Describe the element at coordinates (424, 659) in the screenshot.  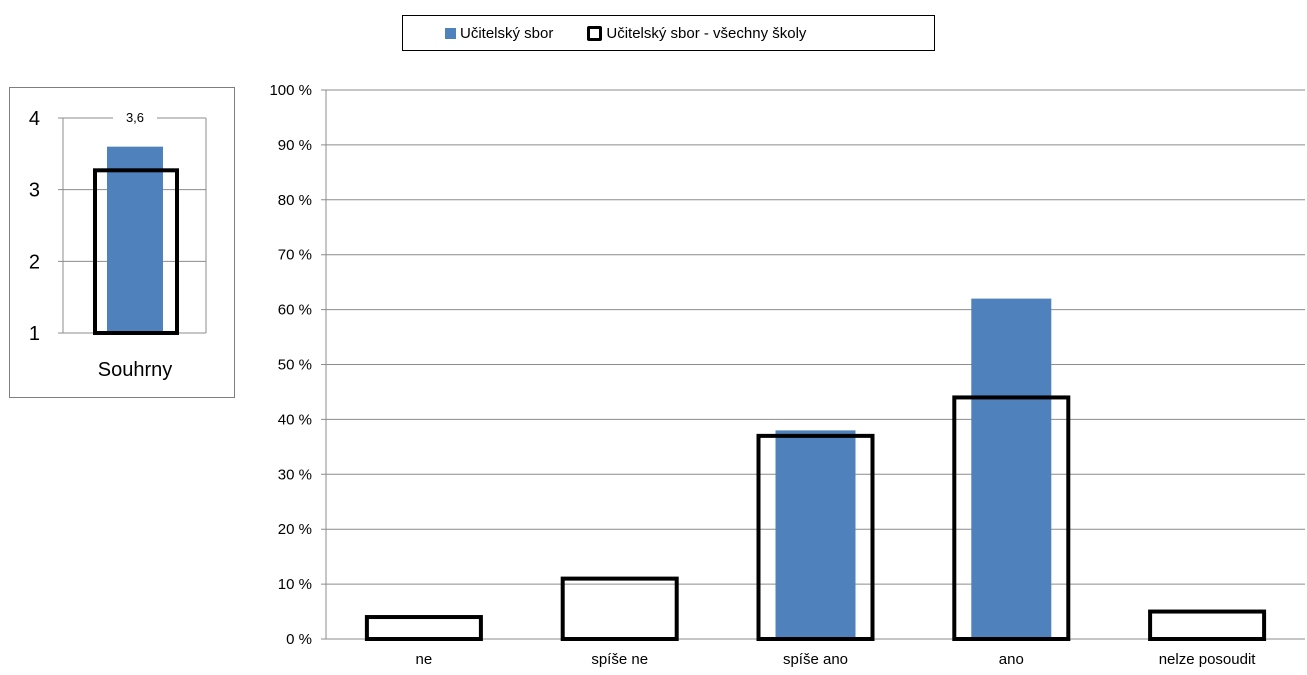
I see `x-category-label: ne` at that location.